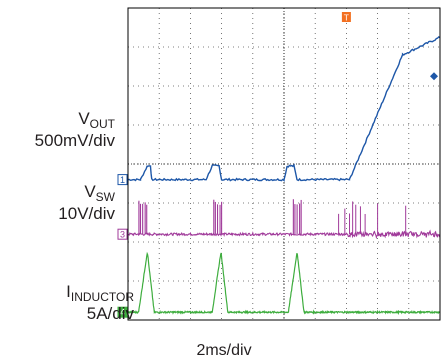 This screenshot has height=364, width=448. I want to click on vout-reference-arrow, so click(434, 76).